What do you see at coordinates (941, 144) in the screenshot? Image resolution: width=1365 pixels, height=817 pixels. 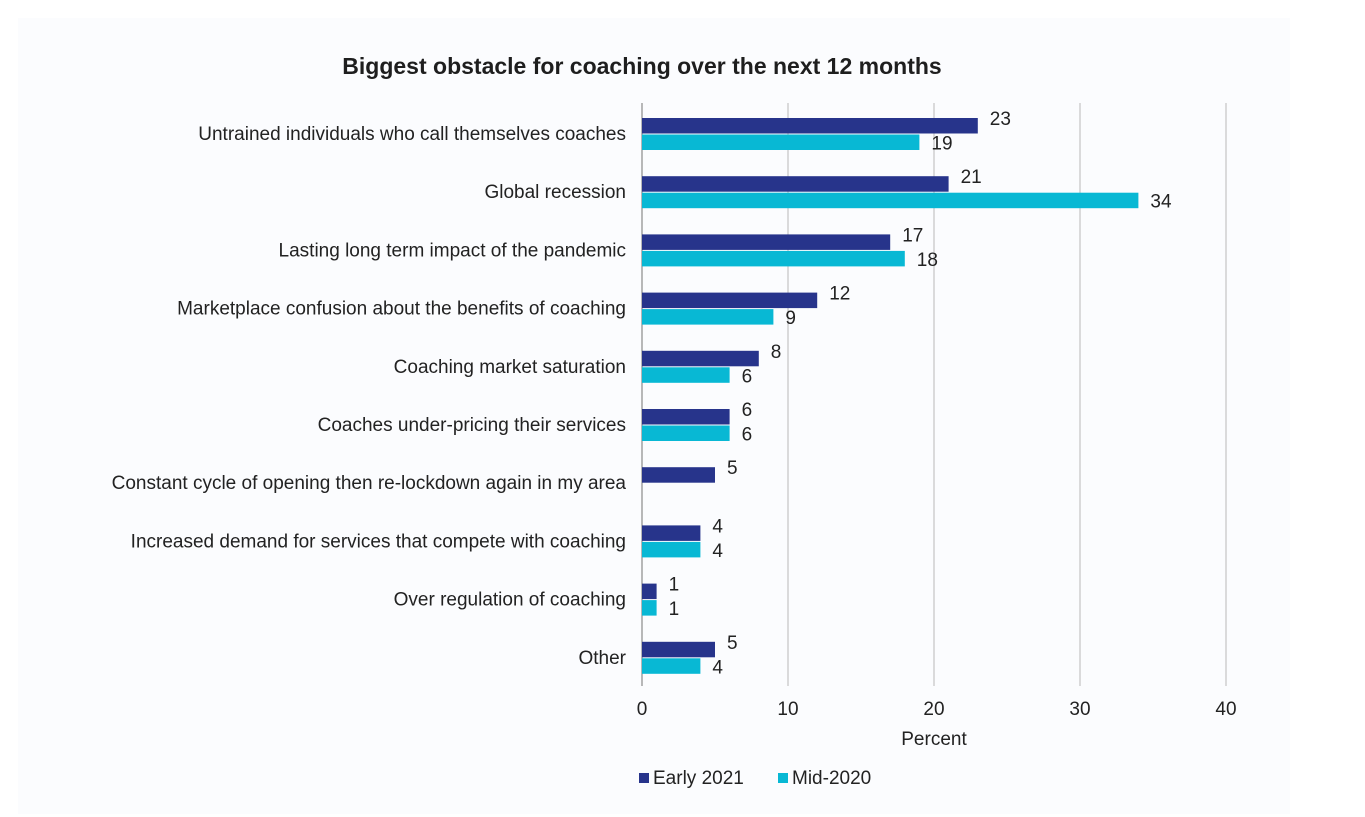 I see `value-label: 19` at bounding box center [941, 144].